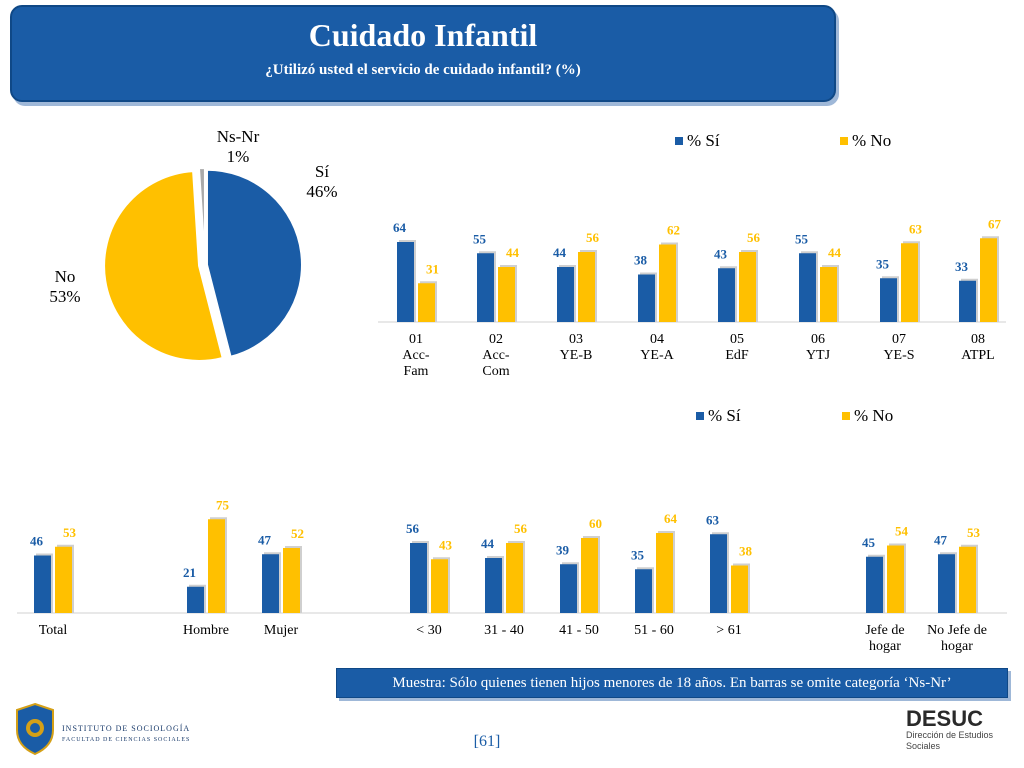 The width and height of the screenshot is (1024, 768). Describe the element at coordinates (595, 523) in the screenshot. I see `data-label-no-5: 60` at that location.